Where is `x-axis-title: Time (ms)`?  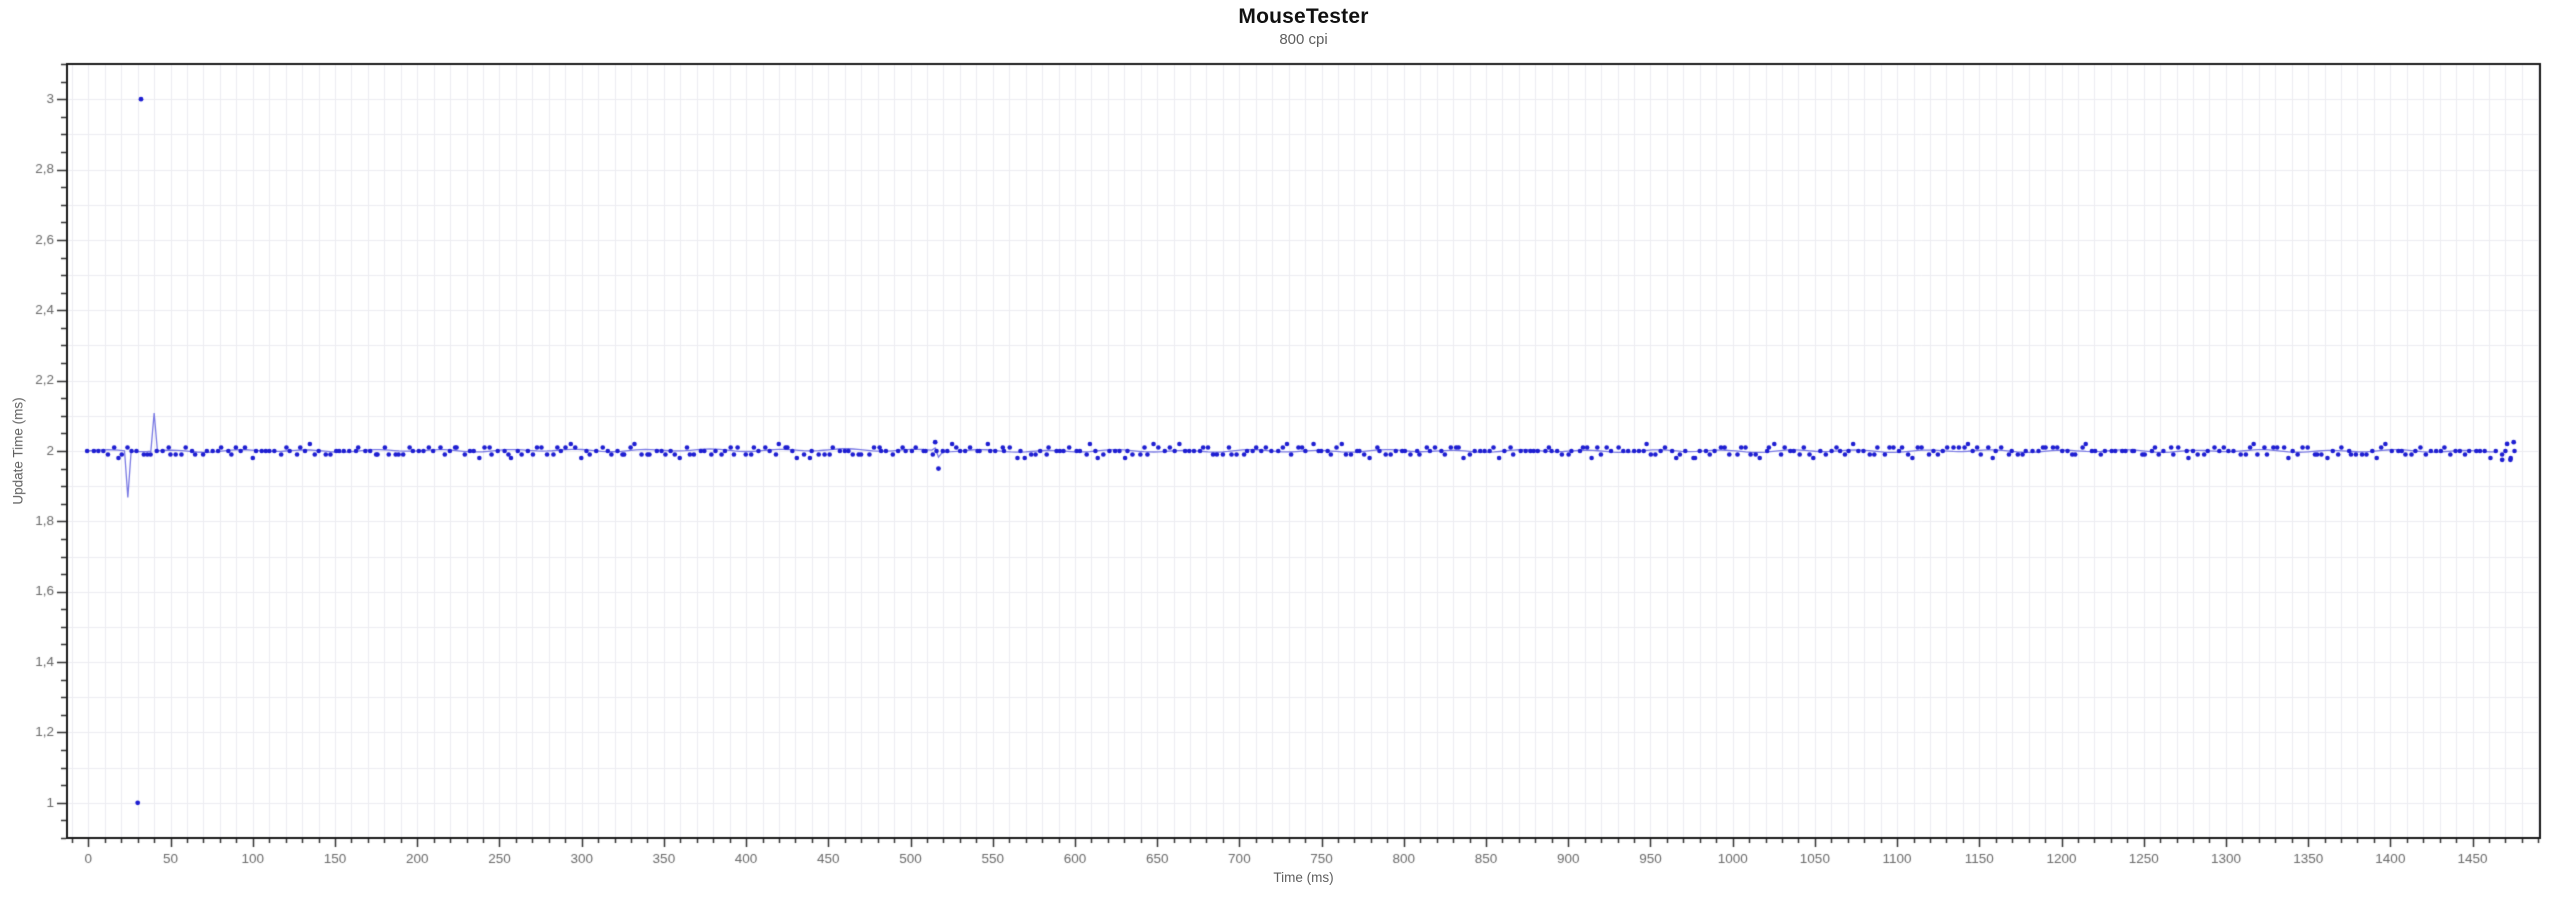 x-axis-title: Time (ms) is located at coordinates (1303, 877).